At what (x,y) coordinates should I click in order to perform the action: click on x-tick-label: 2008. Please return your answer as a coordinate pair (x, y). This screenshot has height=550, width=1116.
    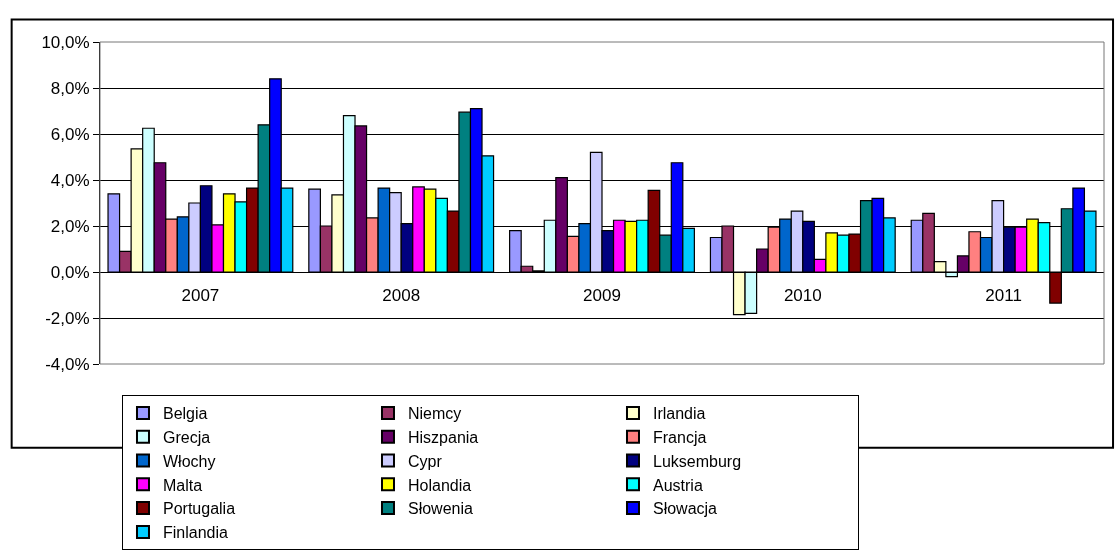
    Looking at the image, I should click on (401, 296).